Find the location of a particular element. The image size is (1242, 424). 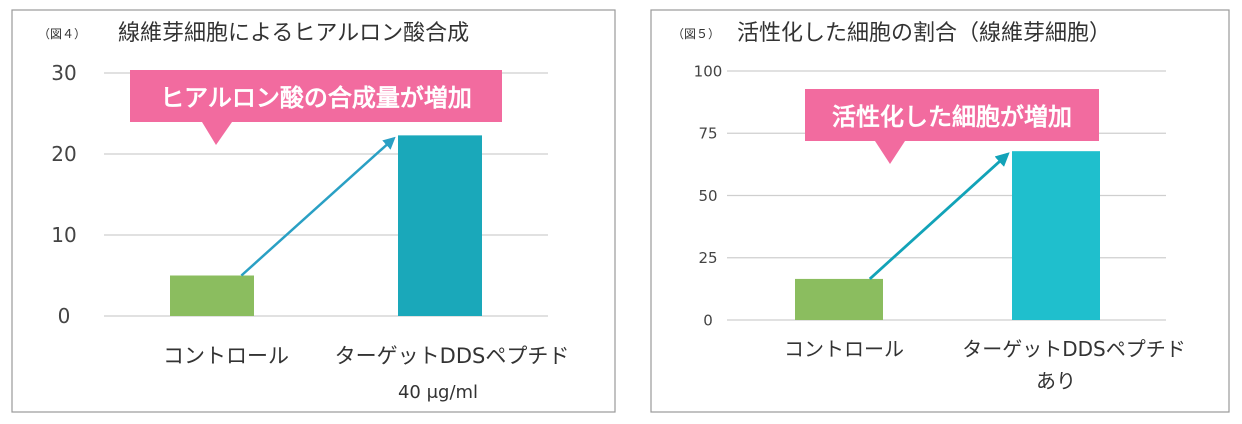

y-tick-labels-2: 0 25 50 75 100 is located at coordinates (708, 195).